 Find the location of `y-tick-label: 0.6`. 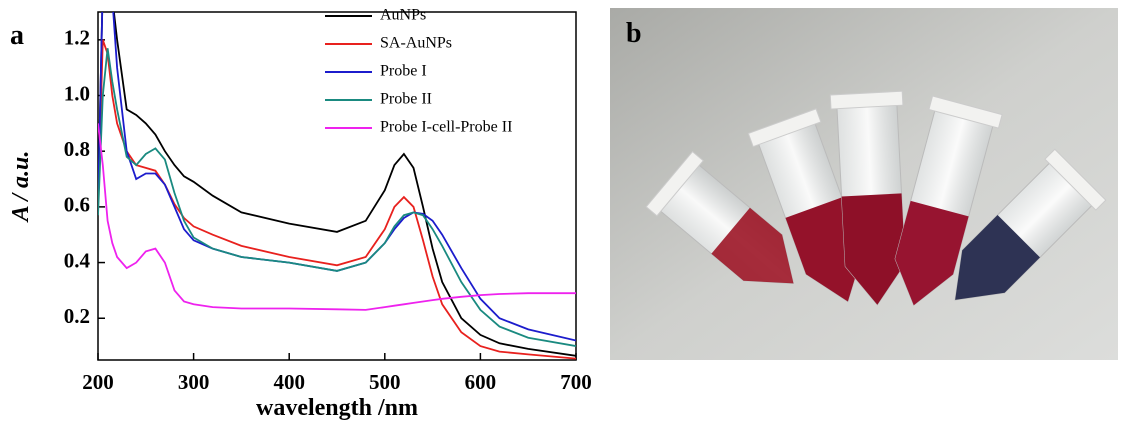

y-tick-label: 0.6 is located at coordinates (77, 205).